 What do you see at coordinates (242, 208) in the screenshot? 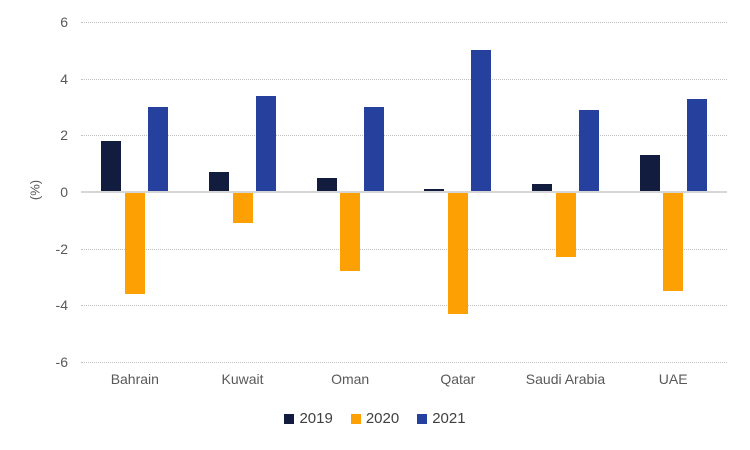
I see `bar-kuwait-2020` at bounding box center [242, 208].